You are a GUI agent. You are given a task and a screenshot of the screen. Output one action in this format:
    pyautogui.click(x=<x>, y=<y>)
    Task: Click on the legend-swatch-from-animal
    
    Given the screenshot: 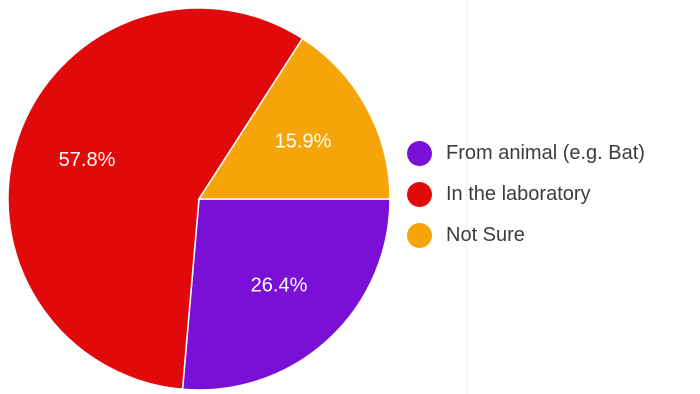 What is the action you would take?
    pyautogui.click(x=419, y=153)
    